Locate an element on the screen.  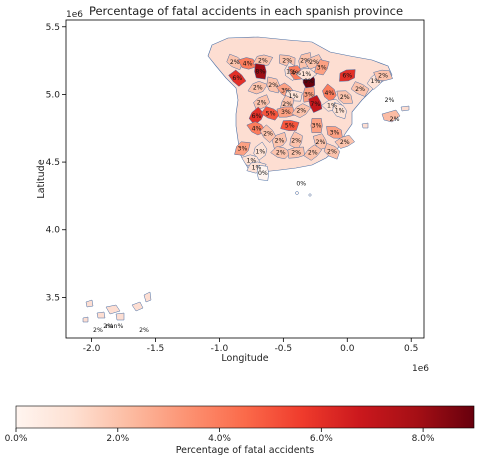
province-cells is located at coordinates (309, 116).